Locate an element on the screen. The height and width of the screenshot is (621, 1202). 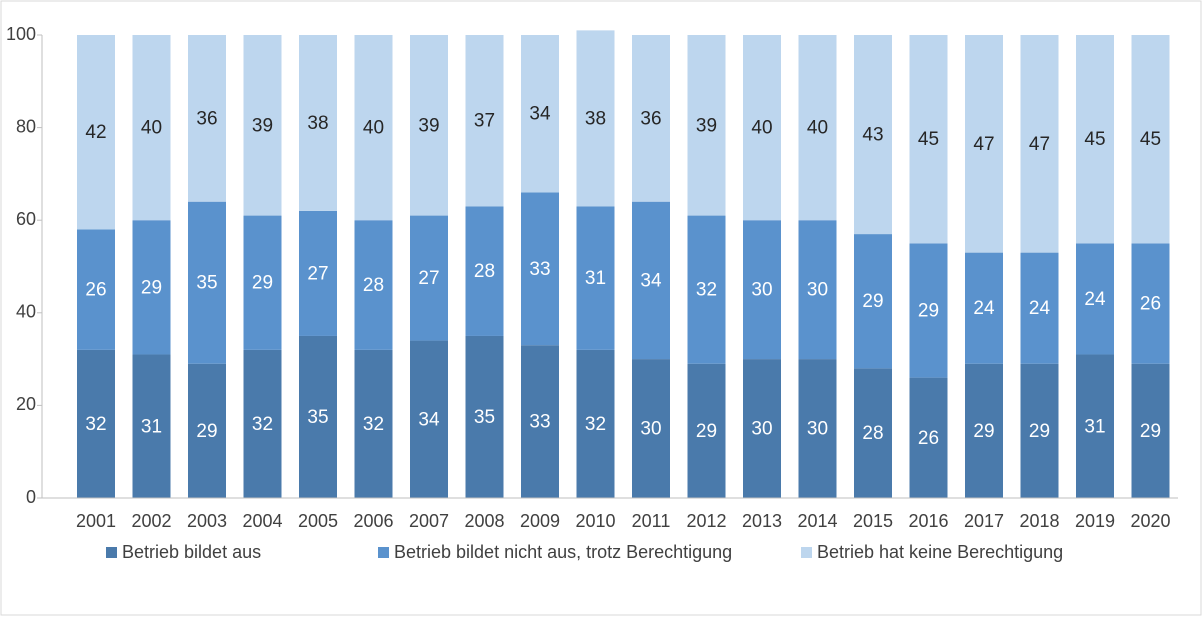
legend-swatch is located at coordinates (111, 552).